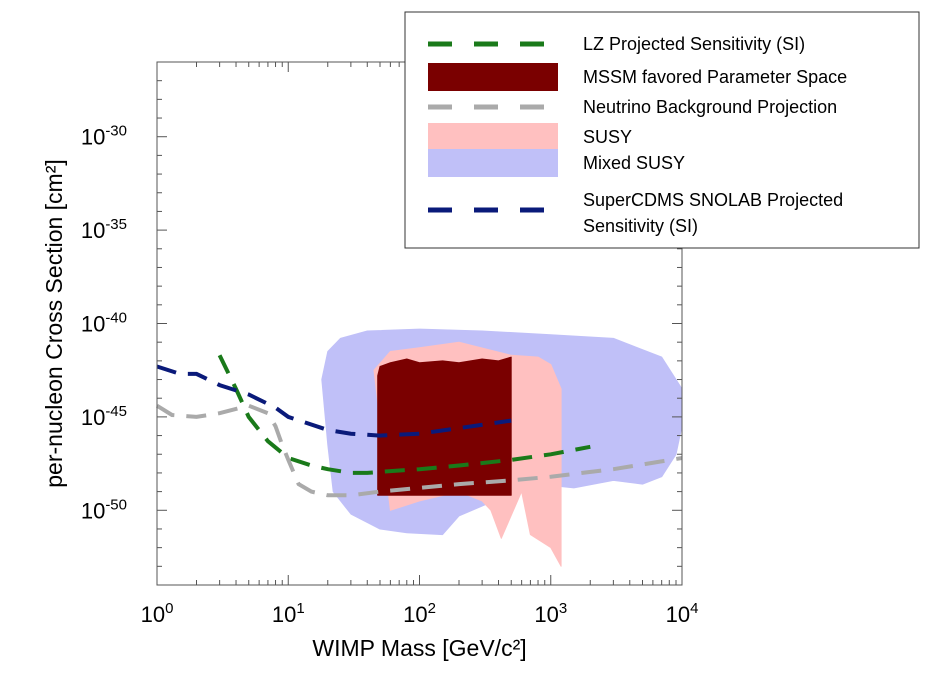 This screenshot has width=950, height=675. I want to click on regions-layer, so click(502, 447).